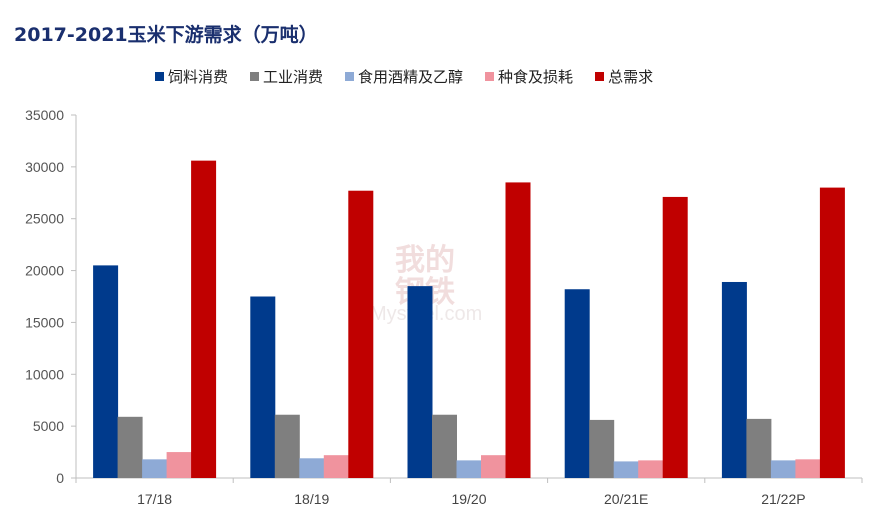 This screenshot has width=886, height=521. I want to click on x-tick-label: 21/22P, so click(783, 499).